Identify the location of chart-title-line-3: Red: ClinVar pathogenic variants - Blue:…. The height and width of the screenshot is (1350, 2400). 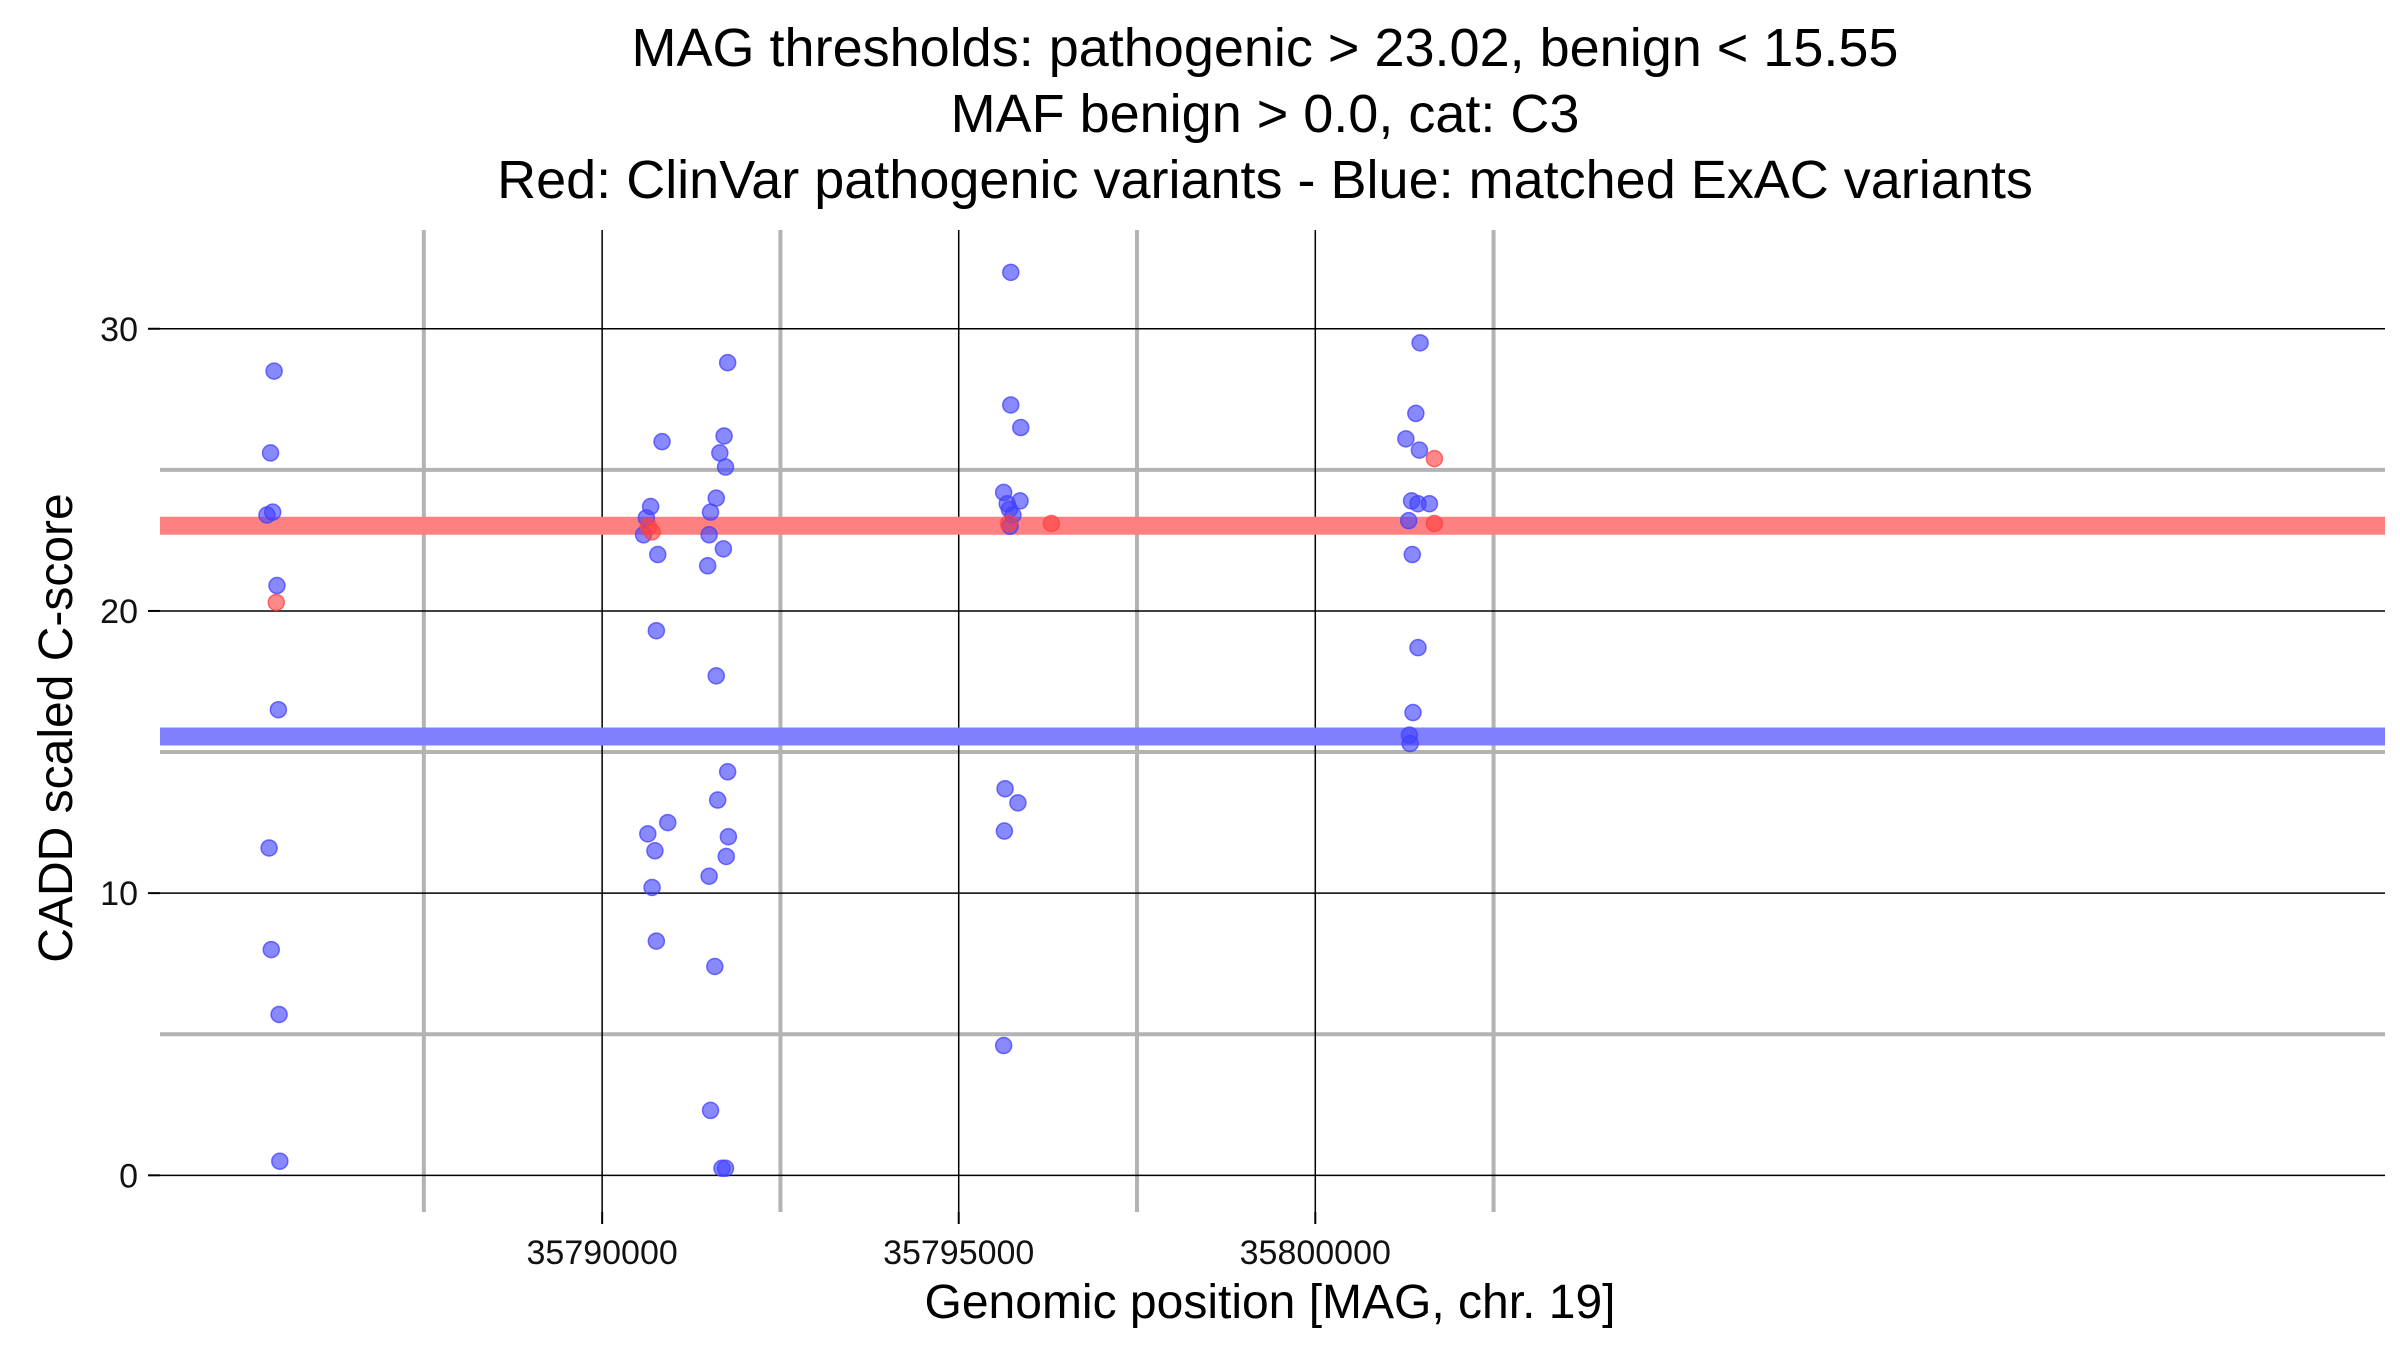
(1265, 180).